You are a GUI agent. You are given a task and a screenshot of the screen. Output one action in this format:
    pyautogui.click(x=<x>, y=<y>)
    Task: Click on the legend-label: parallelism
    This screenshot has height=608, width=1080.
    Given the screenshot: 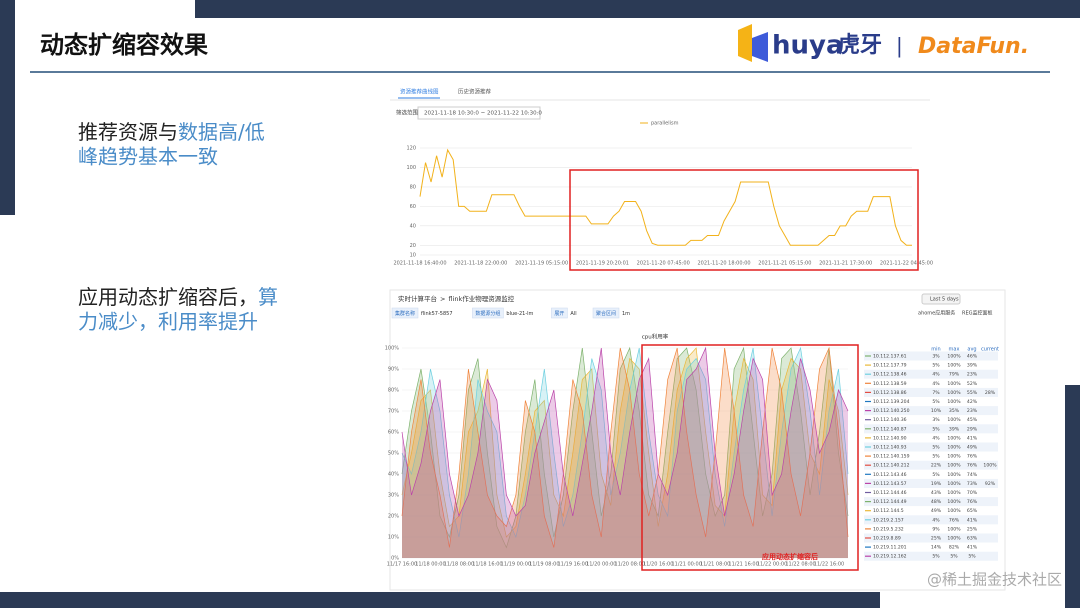 What is the action you would take?
    pyautogui.click(x=665, y=124)
    